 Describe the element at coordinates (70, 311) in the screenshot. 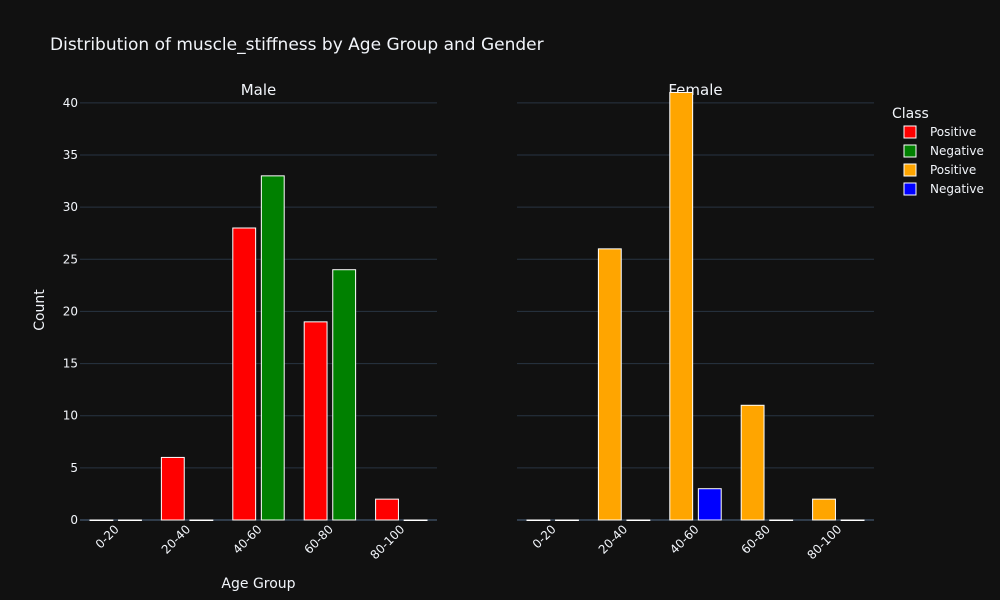

I see `y-tick-label: 20` at that location.